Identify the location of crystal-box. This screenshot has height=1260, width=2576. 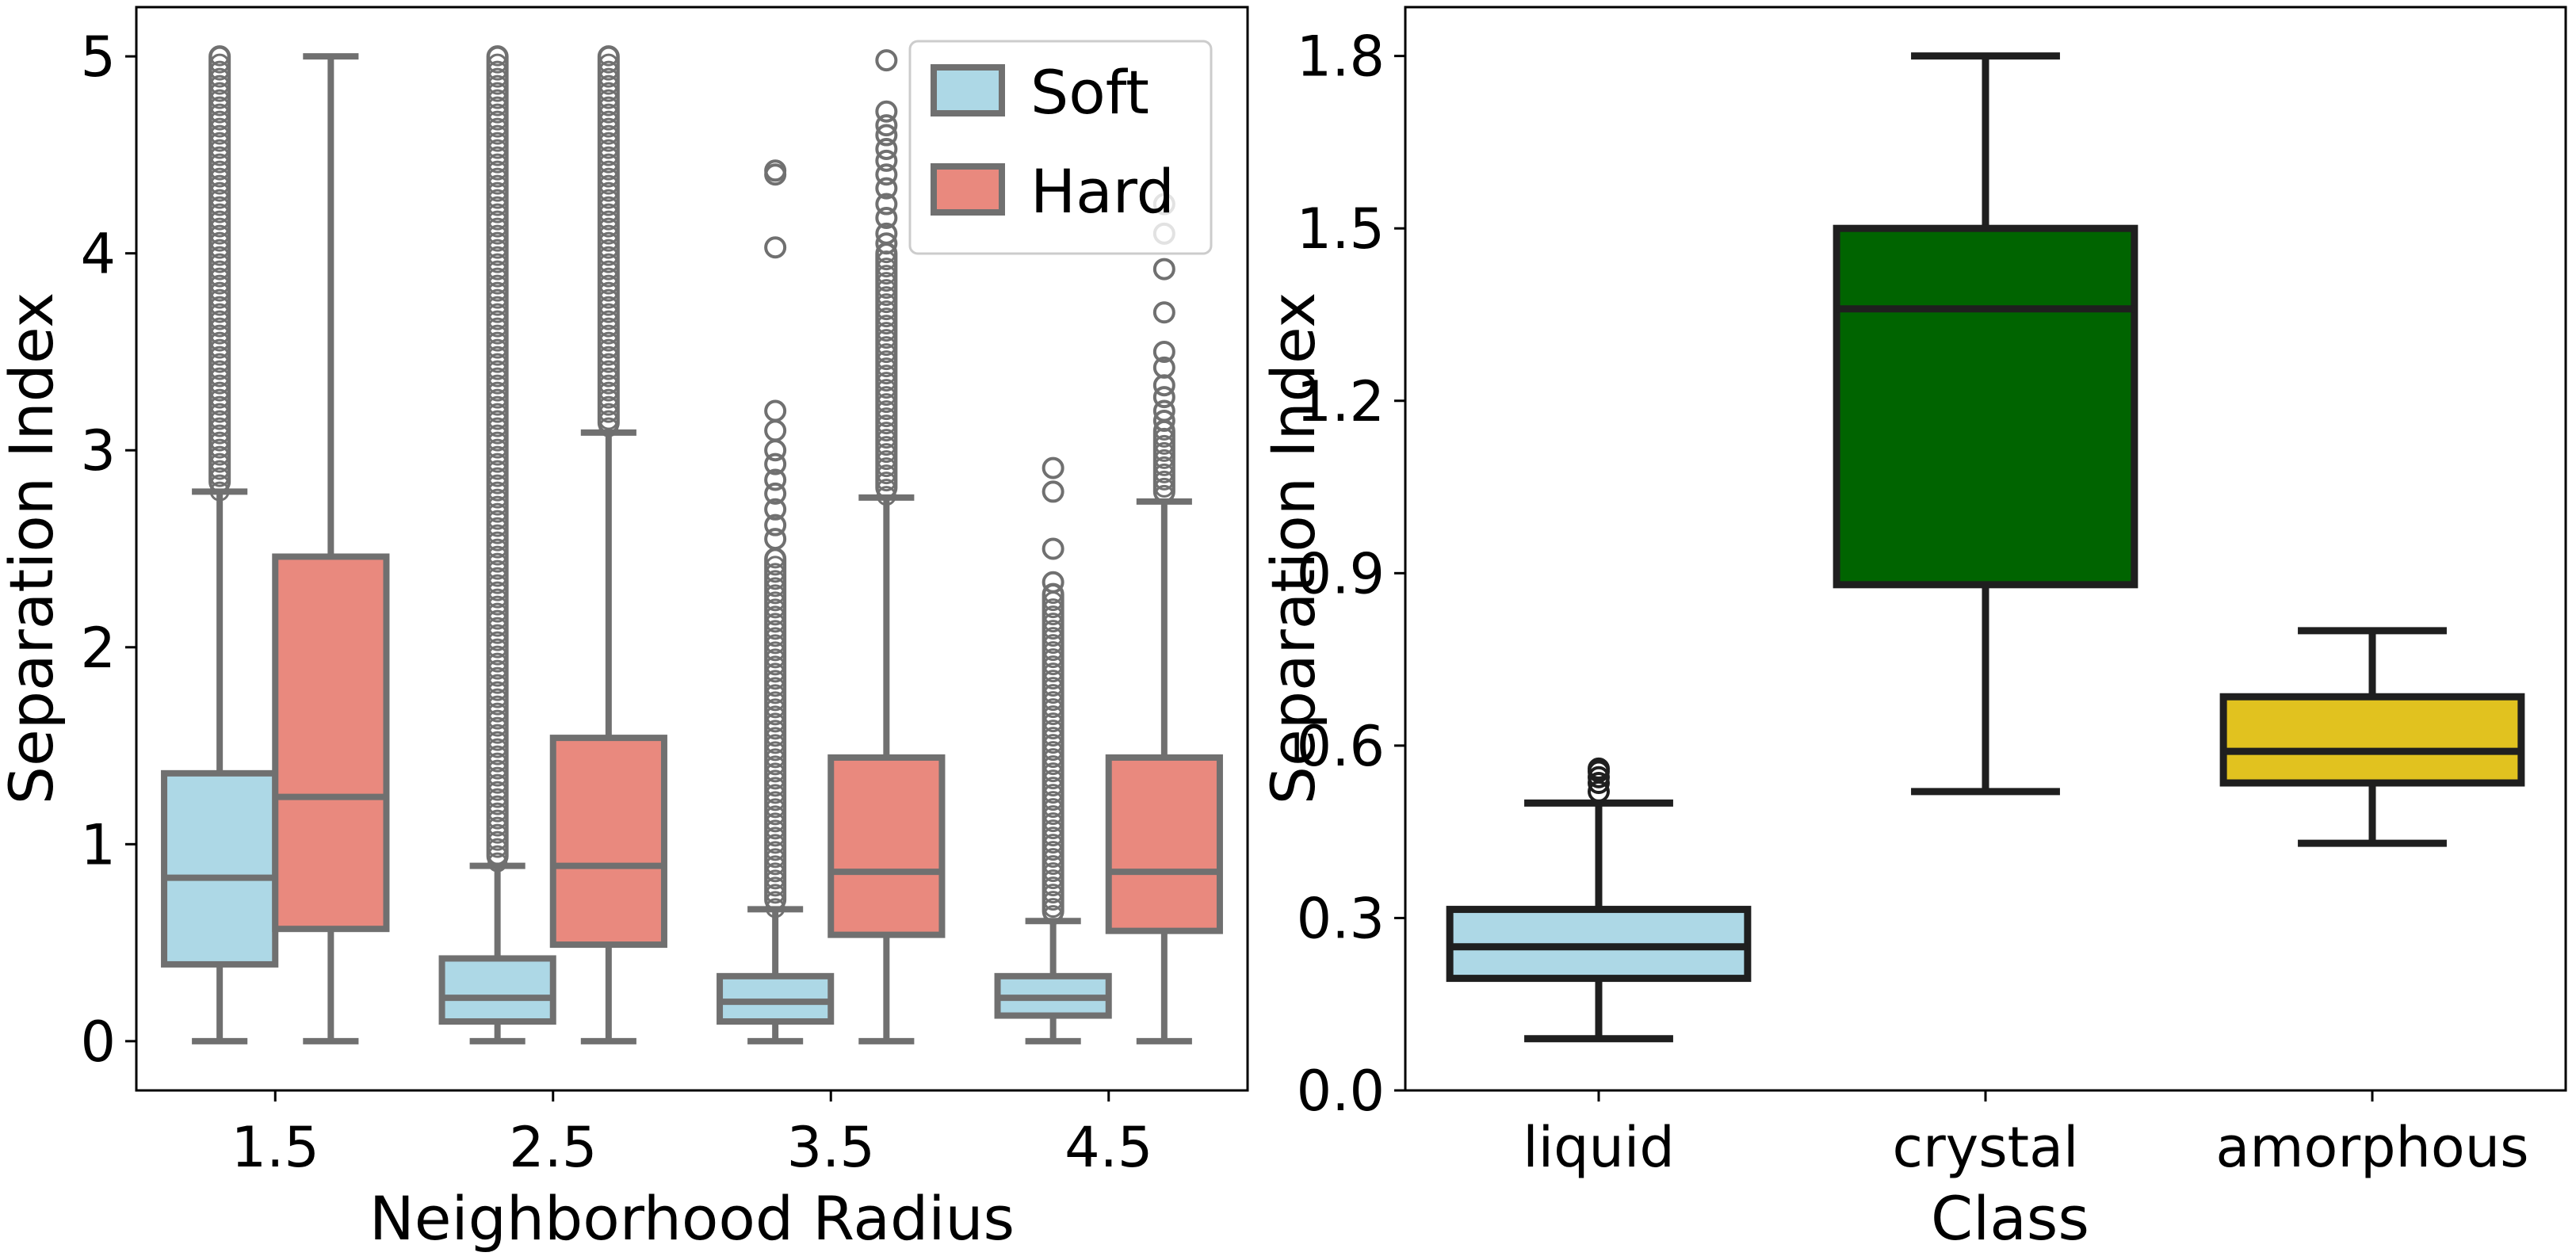
(1986, 406).